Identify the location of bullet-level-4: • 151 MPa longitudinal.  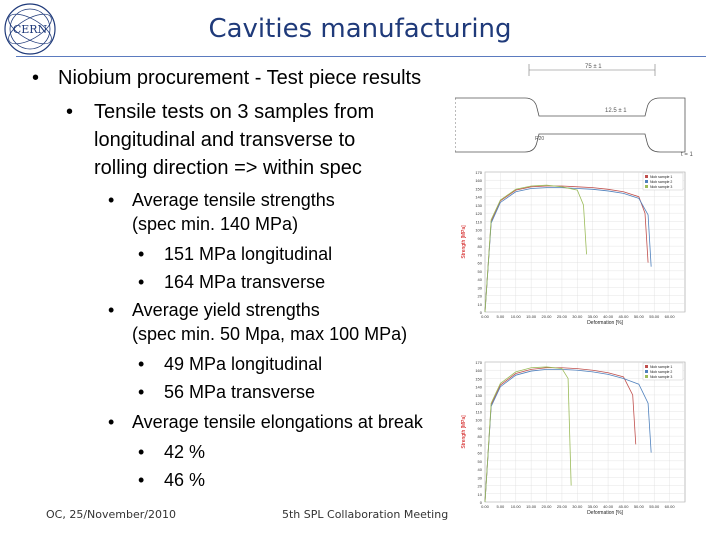
(235, 254).